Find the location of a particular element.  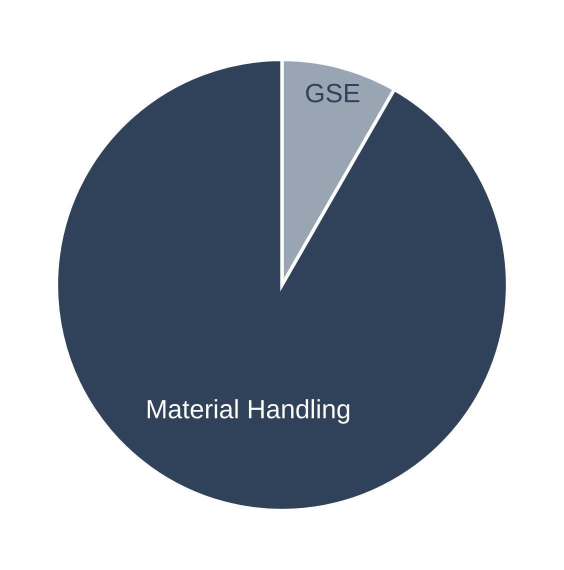

slice-label: Material Handling is located at coordinates (249, 411).